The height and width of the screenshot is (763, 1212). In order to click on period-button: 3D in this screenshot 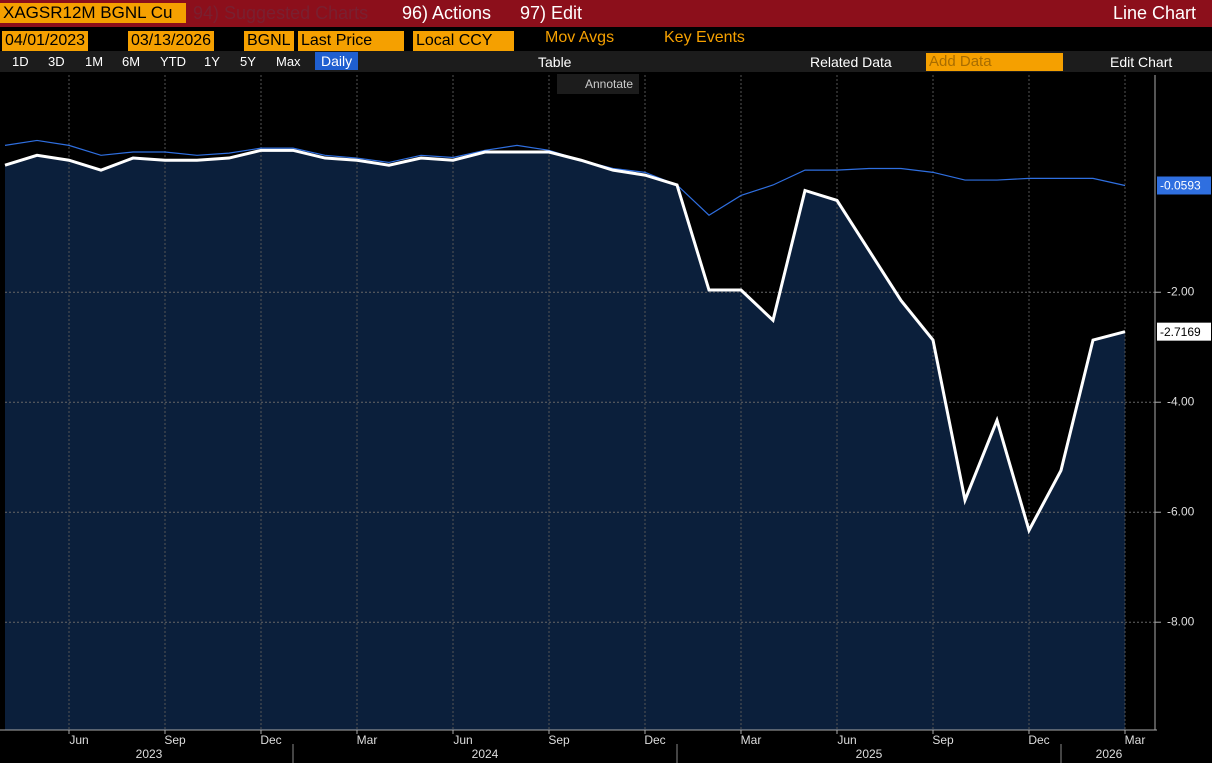, I will do `click(56, 61)`.